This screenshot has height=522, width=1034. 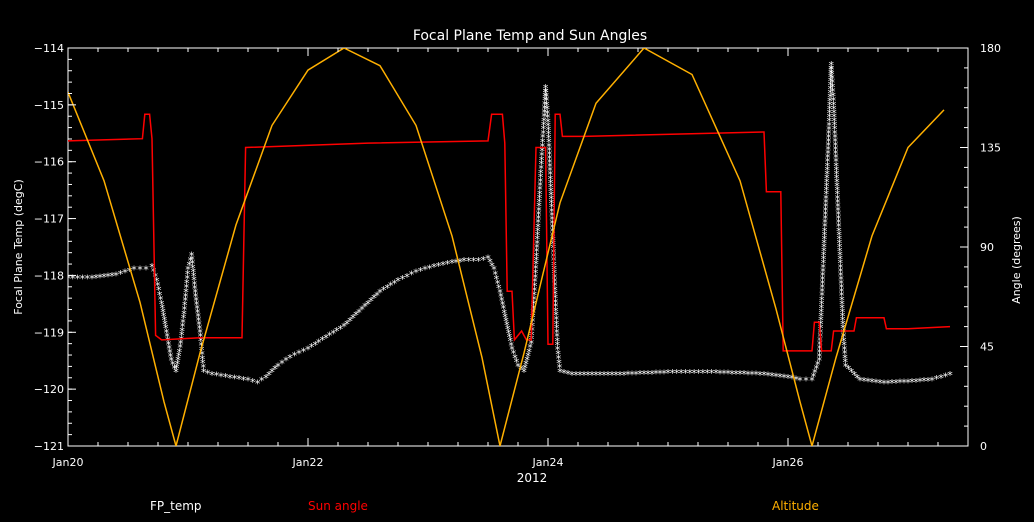 I want to click on y-left-tick-label: −121, so click(x=49, y=446).